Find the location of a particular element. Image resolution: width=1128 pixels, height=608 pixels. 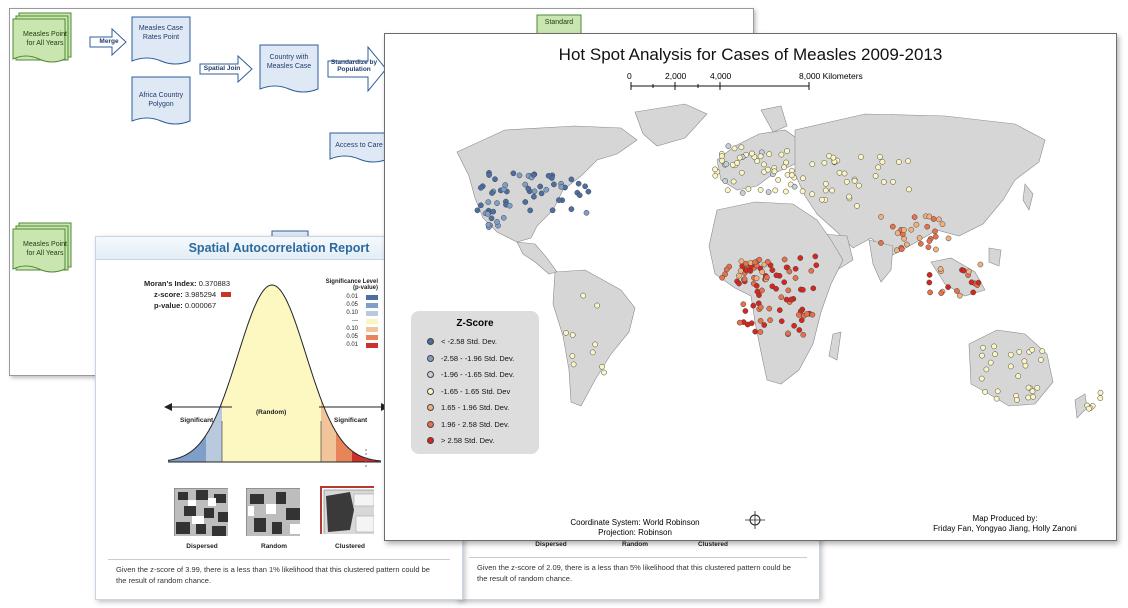

legend-item: -1.65 - 1.65 Std. Dev is located at coordinates (468, 391).